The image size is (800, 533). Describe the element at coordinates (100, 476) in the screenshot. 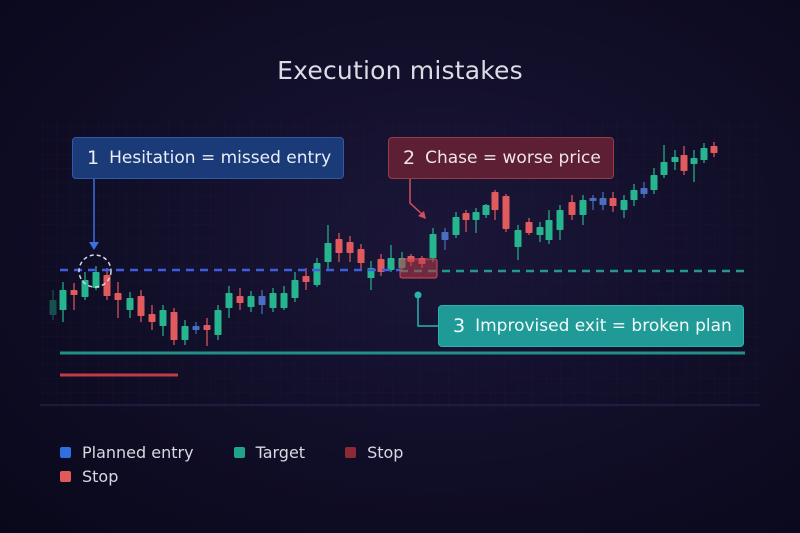

I see `legend-label: Stop` at that location.